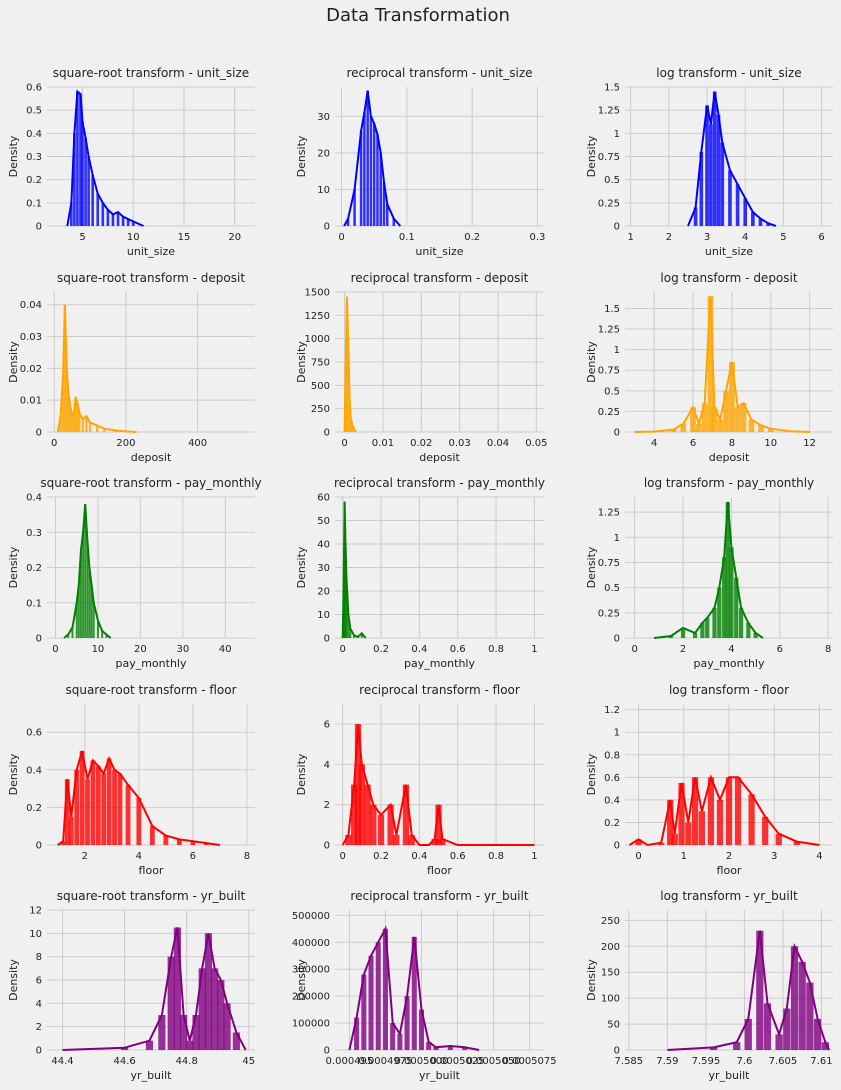 The height and width of the screenshot is (1090, 841). I want to click on x-tick-label: 7.585, so click(629, 1061).